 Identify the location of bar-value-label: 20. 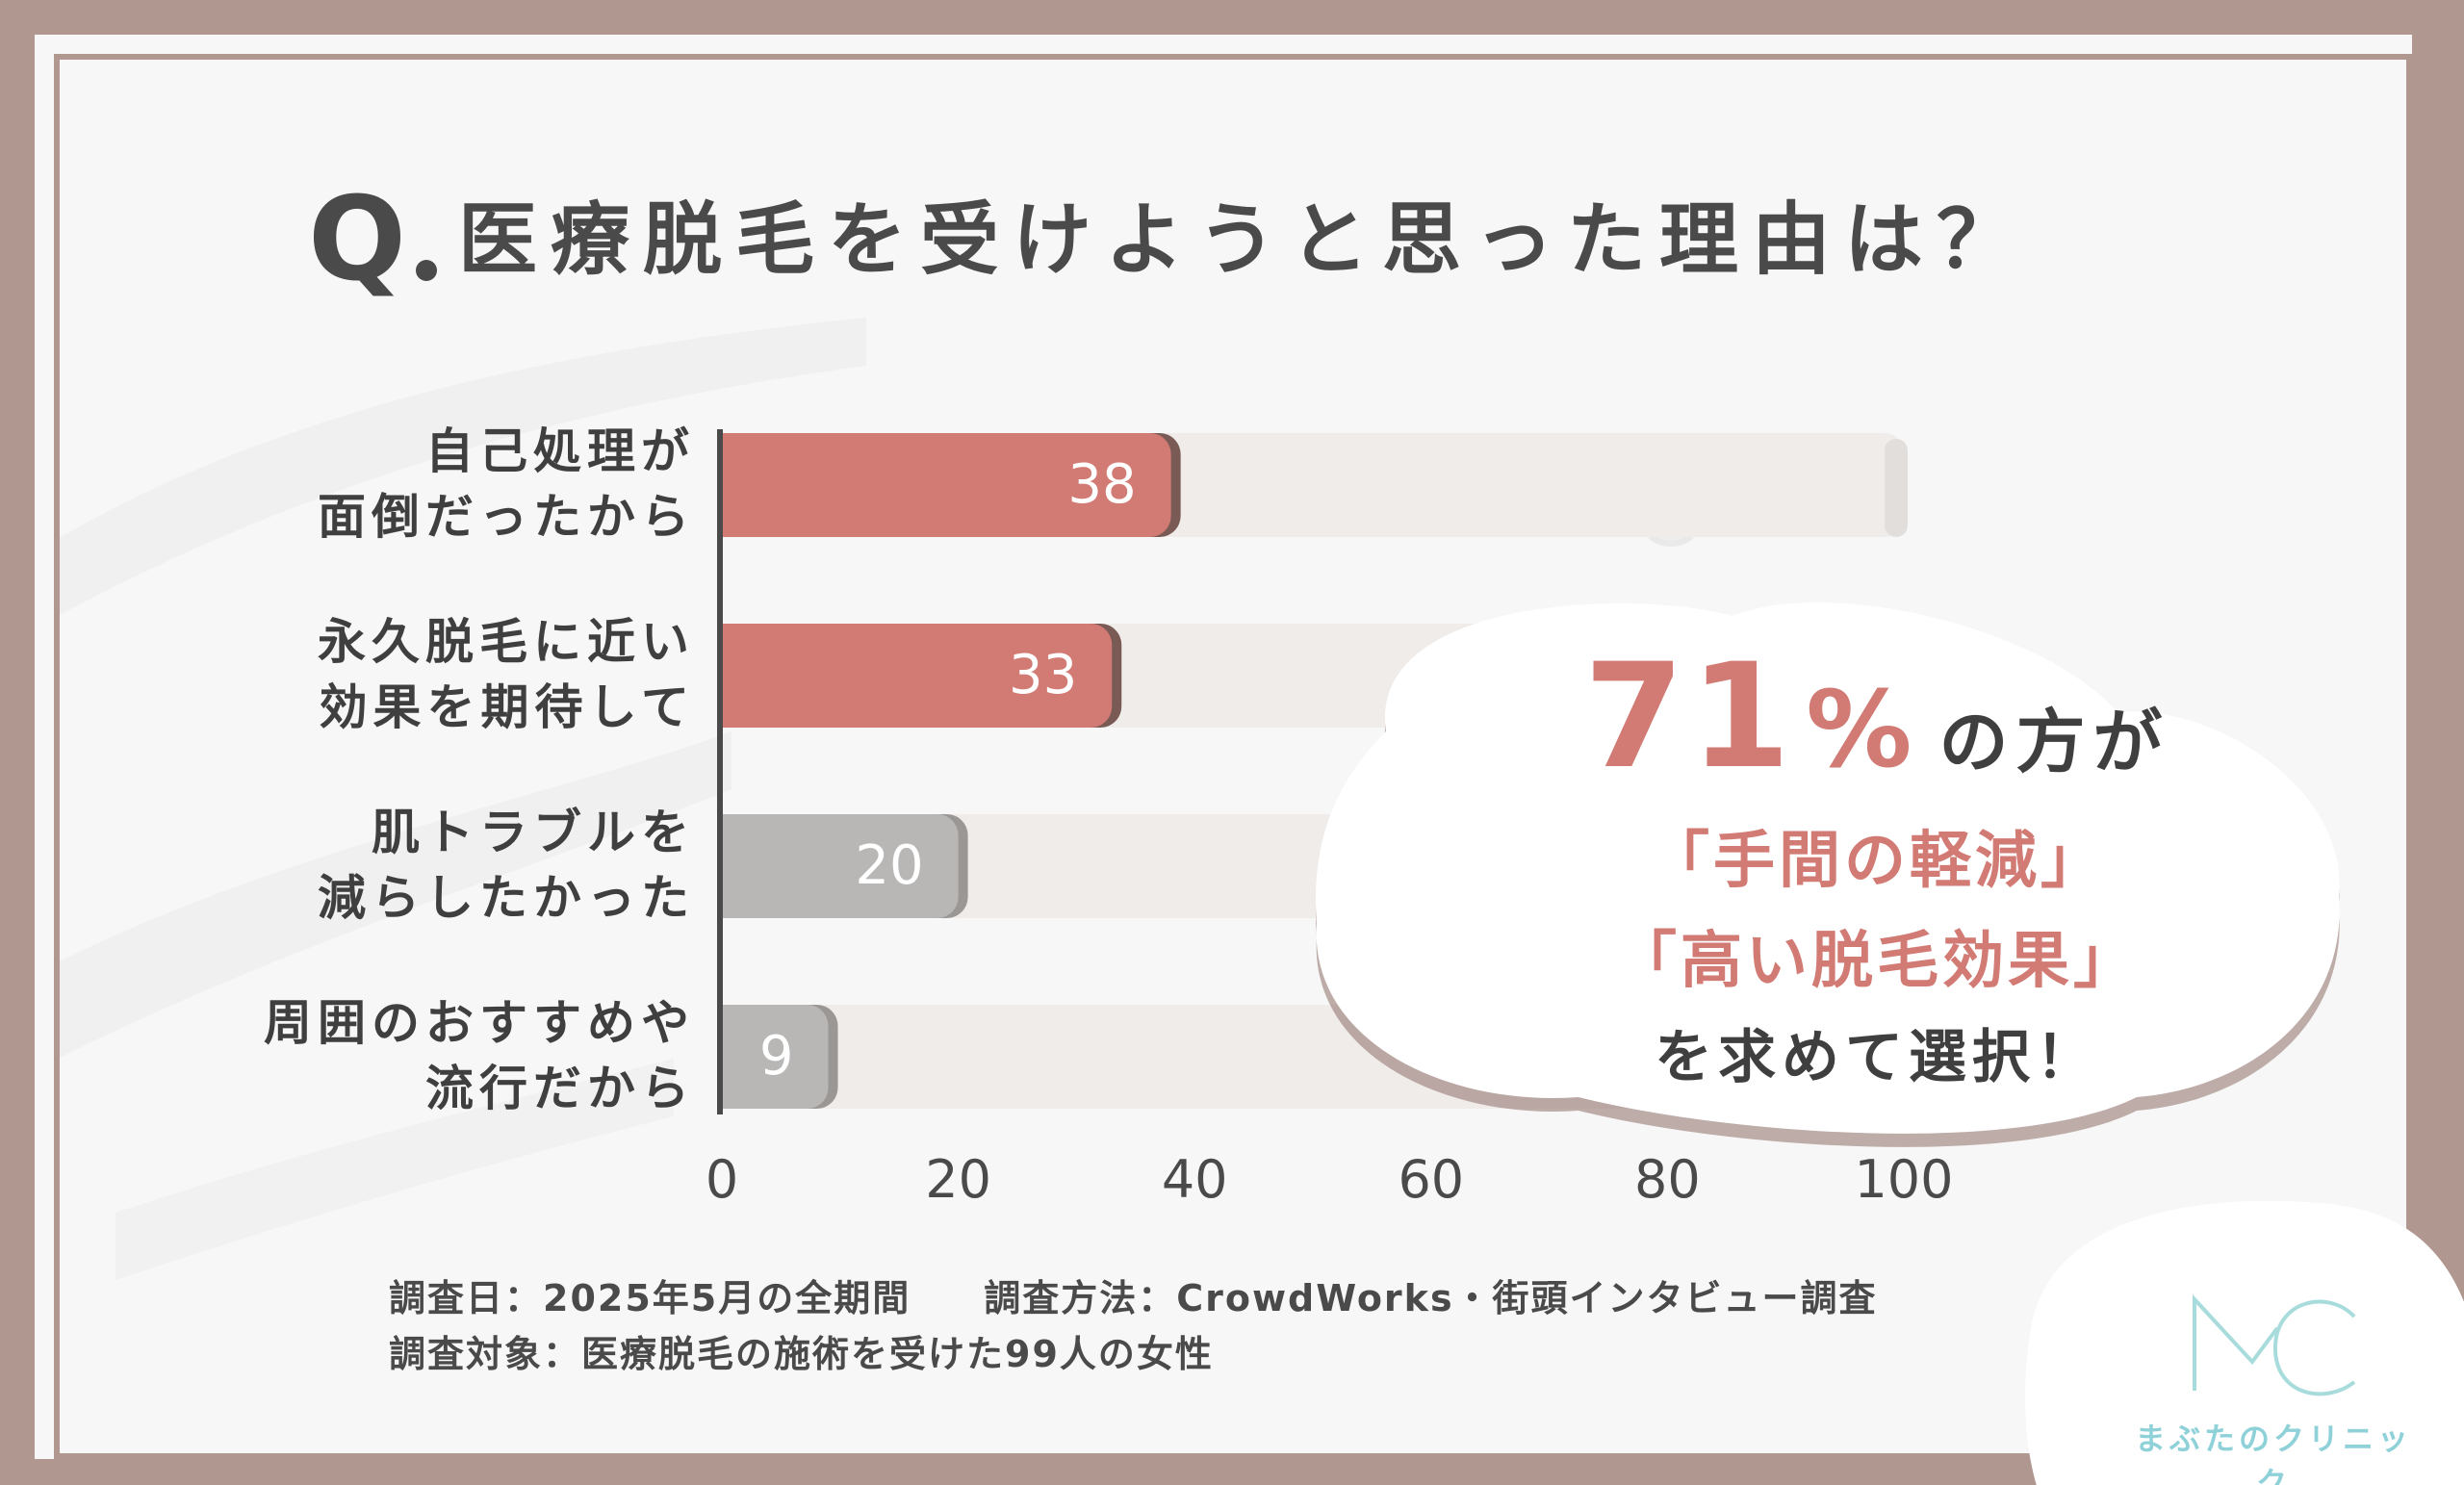
(889, 865).